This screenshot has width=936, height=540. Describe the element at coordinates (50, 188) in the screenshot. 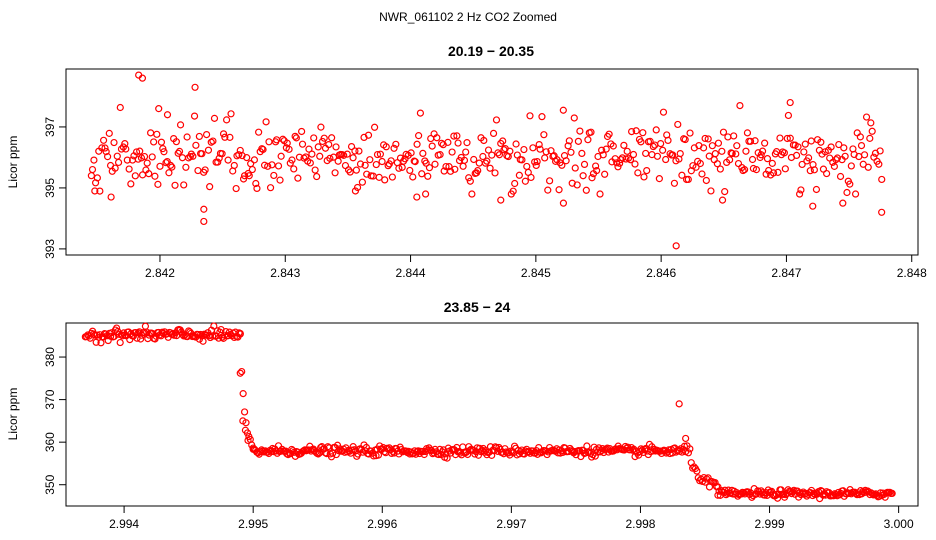

I see `y-tick-label: 395` at that location.